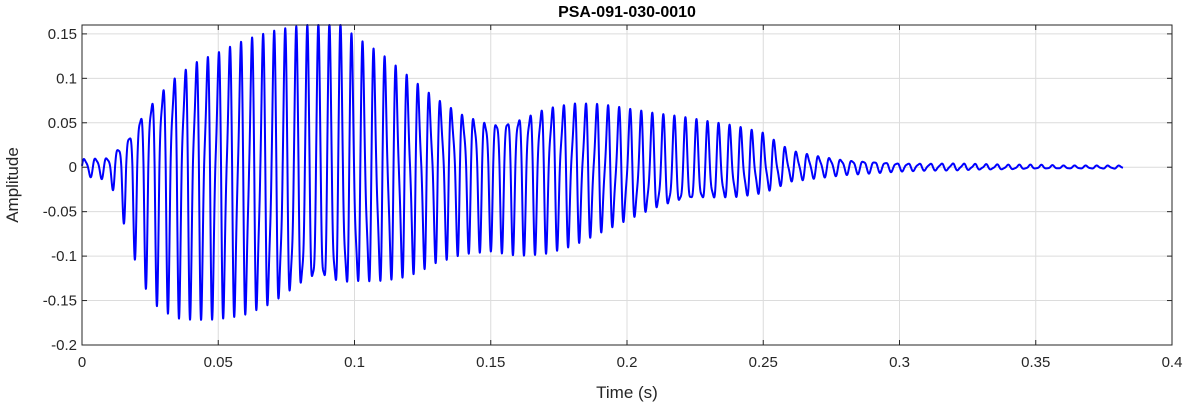 The height and width of the screenshot is (404, 1188). Describe the element at coordinates (60, 212) in the screenshot. I see `y-tick-label: -0.05` at that location.